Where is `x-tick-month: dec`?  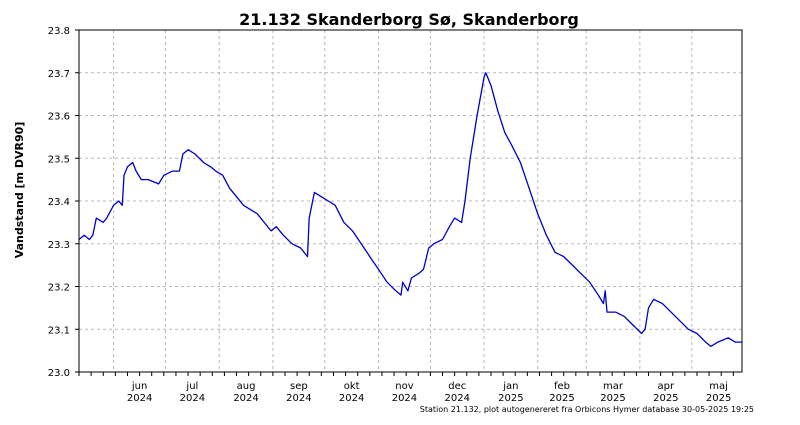 x-tick-month: dec is located at coordinates (457, 386).